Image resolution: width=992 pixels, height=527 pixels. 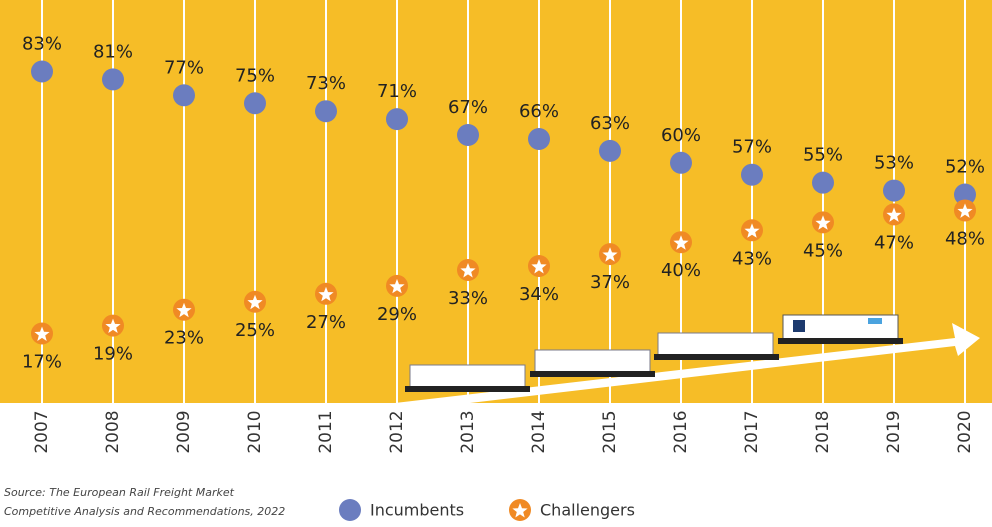 What do you see at coordinates (965, 167) in the screenshot?
I see `value-label: 52%` at bounding box center [965, 167].